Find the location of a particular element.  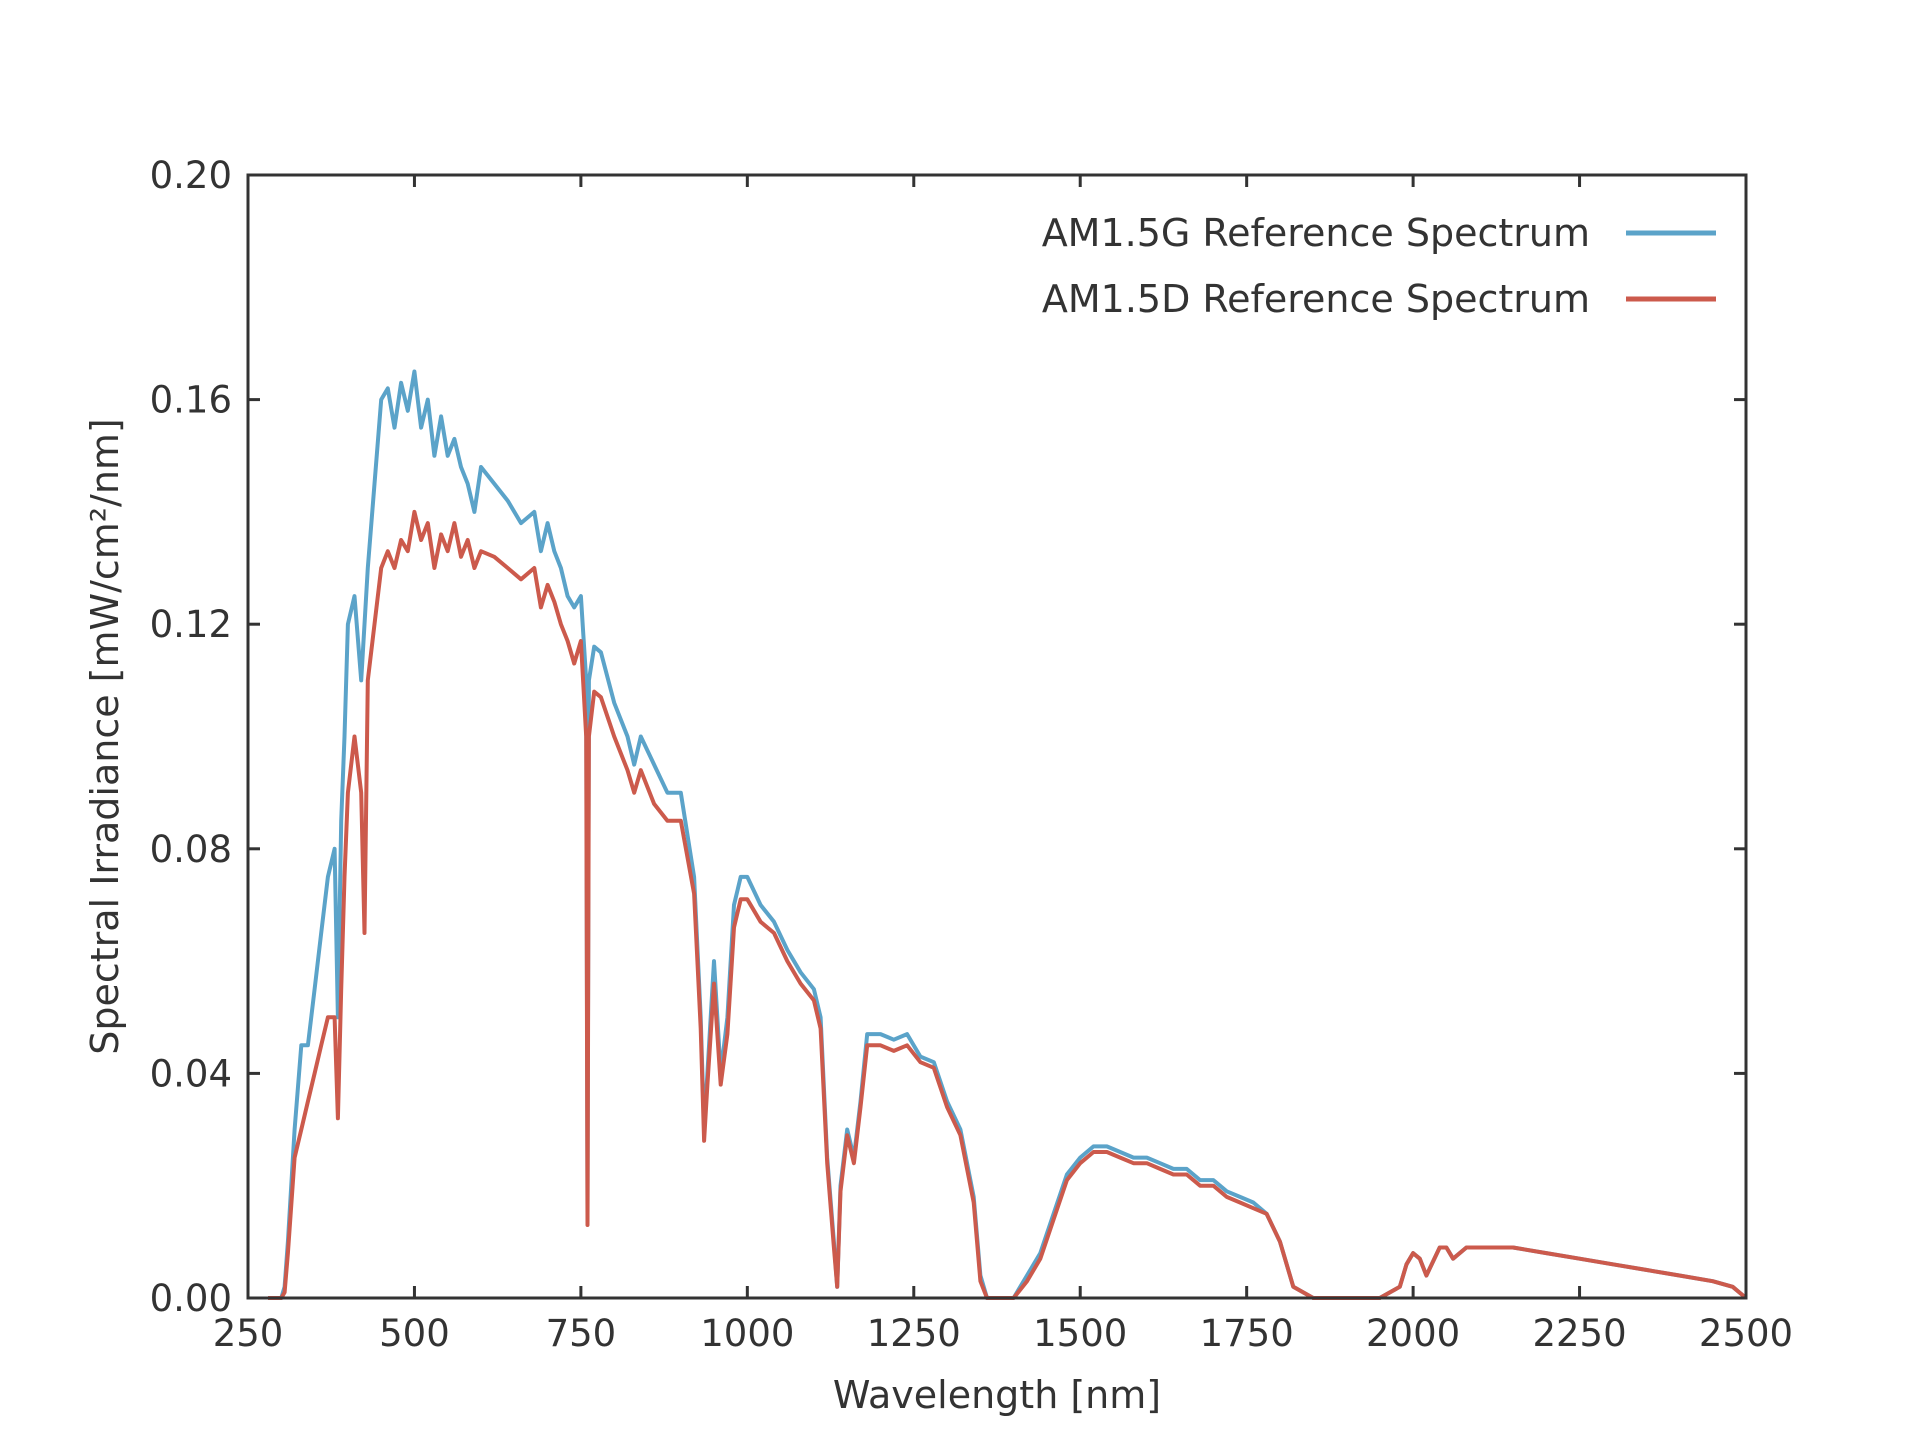

y-tick-label: 0.08 is located at coordinates (191, 849).